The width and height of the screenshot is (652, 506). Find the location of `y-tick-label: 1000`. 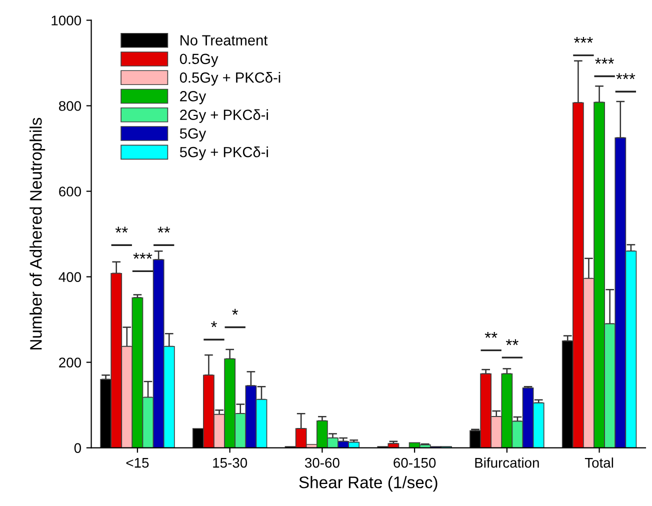

y-tick-label: 1000 is located at coordinates (67, 21).